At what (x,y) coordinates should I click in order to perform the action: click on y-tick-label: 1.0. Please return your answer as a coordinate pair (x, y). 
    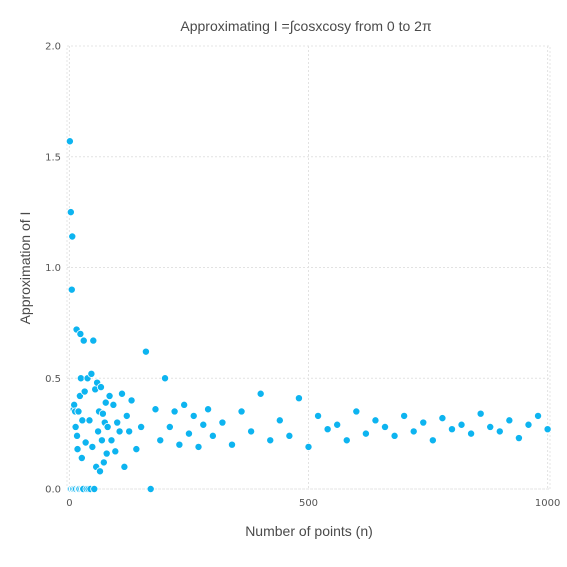
    Looking at the image, I should click on (53, 268).